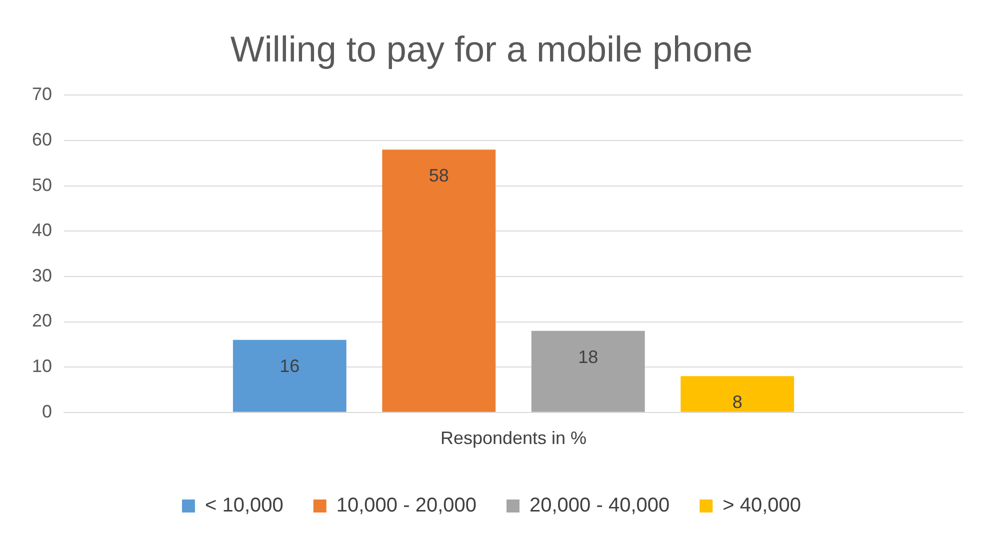 The height and width of the screenshot is (534, 981). Describe the element at coordinates (244, 505) in the screenshot. I see `legend-label: < 10,000` at that location.